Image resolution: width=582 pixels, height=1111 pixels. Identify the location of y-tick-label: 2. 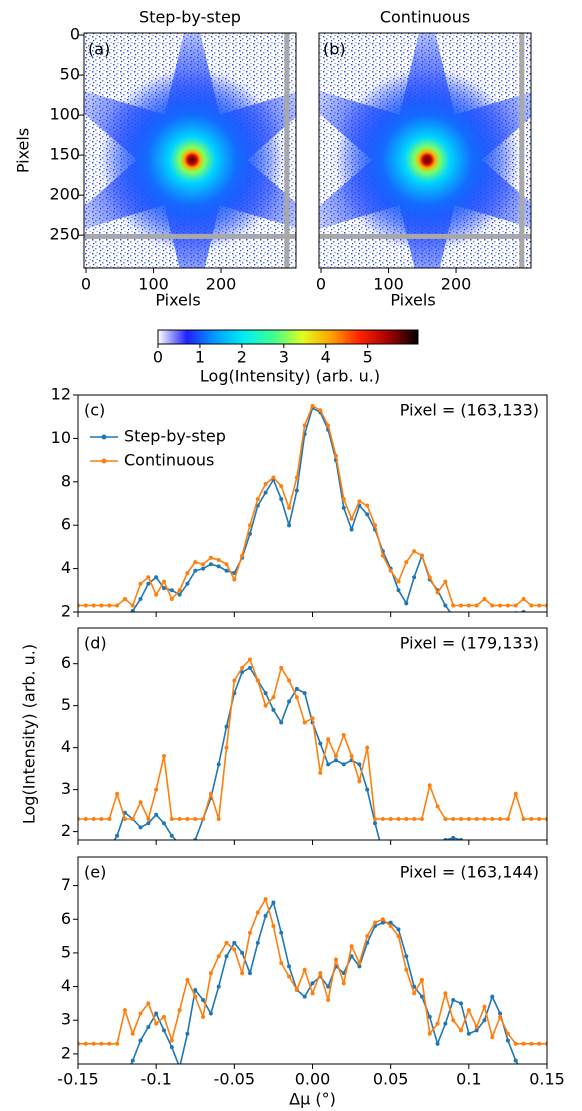
(66, 611).